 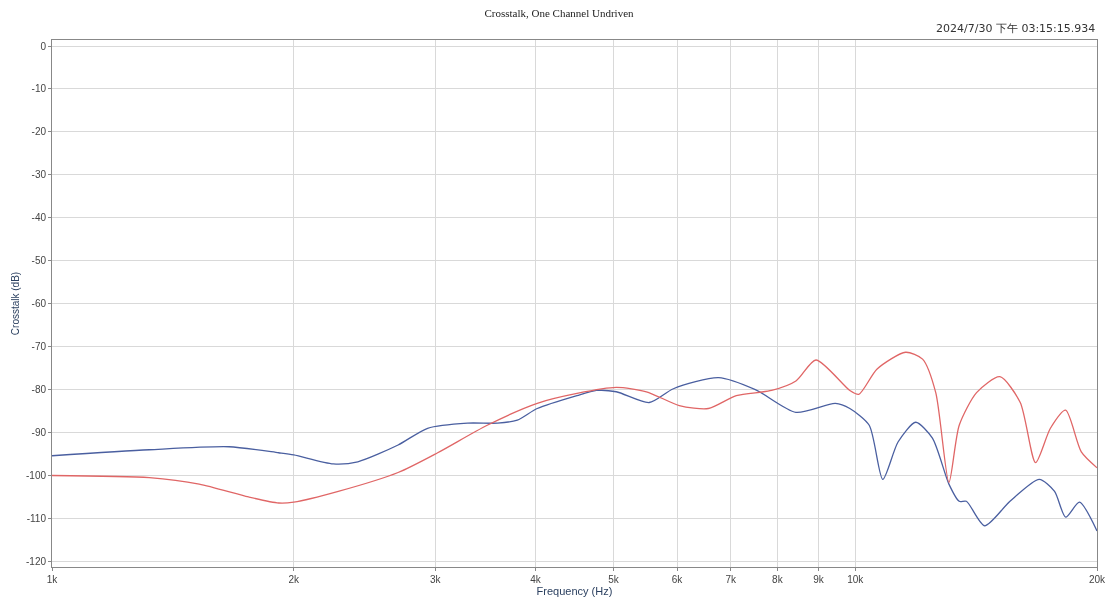 I want to click on y-tick-label: -10, so click(x=39, y=89).